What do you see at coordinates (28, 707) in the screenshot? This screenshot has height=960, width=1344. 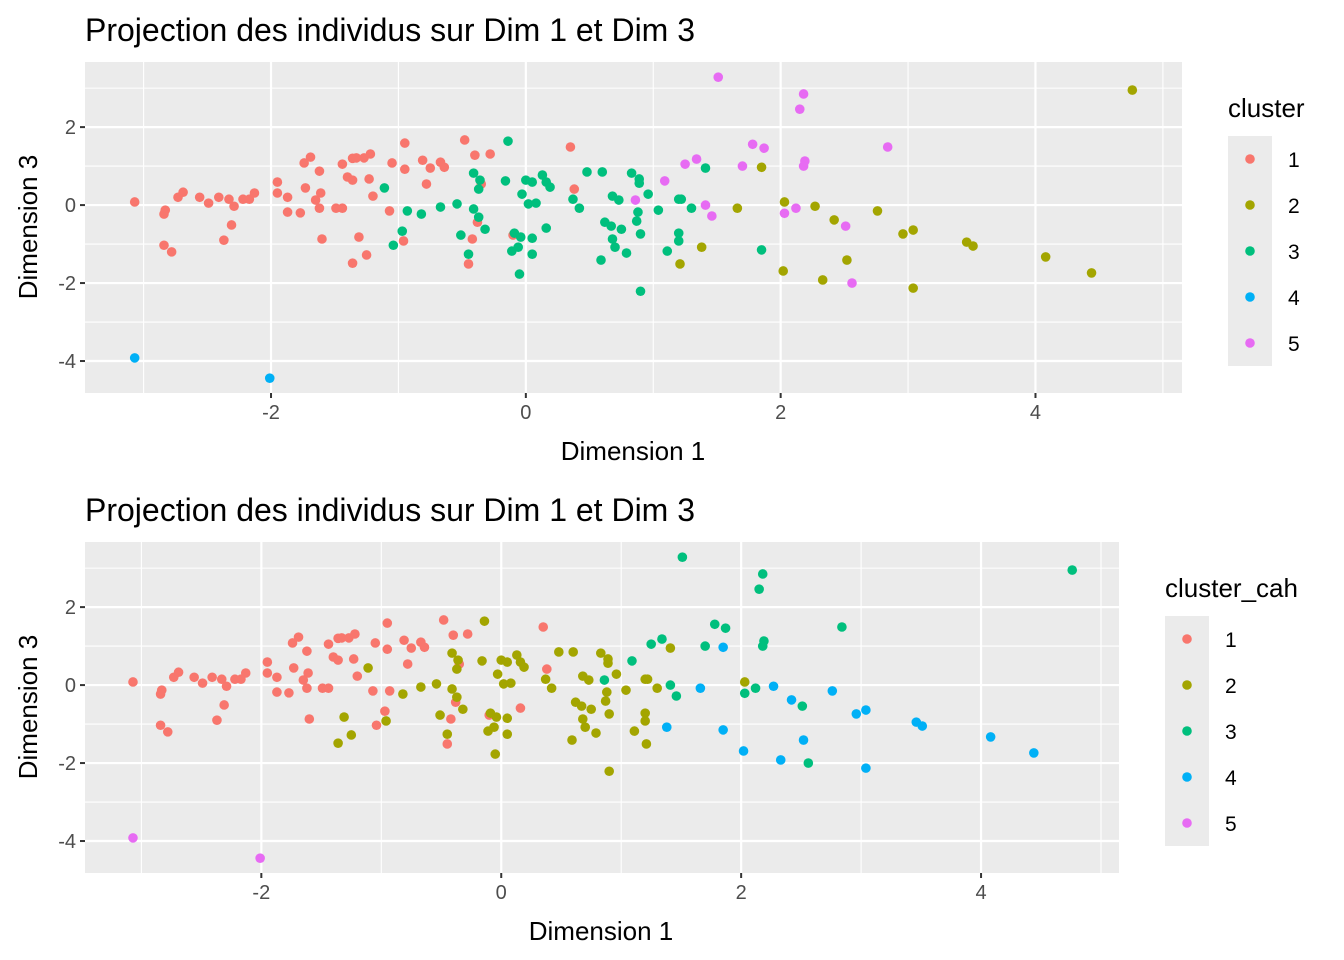 I see `y-axis-label: Dimension 3` at bounding box center [28, 707].